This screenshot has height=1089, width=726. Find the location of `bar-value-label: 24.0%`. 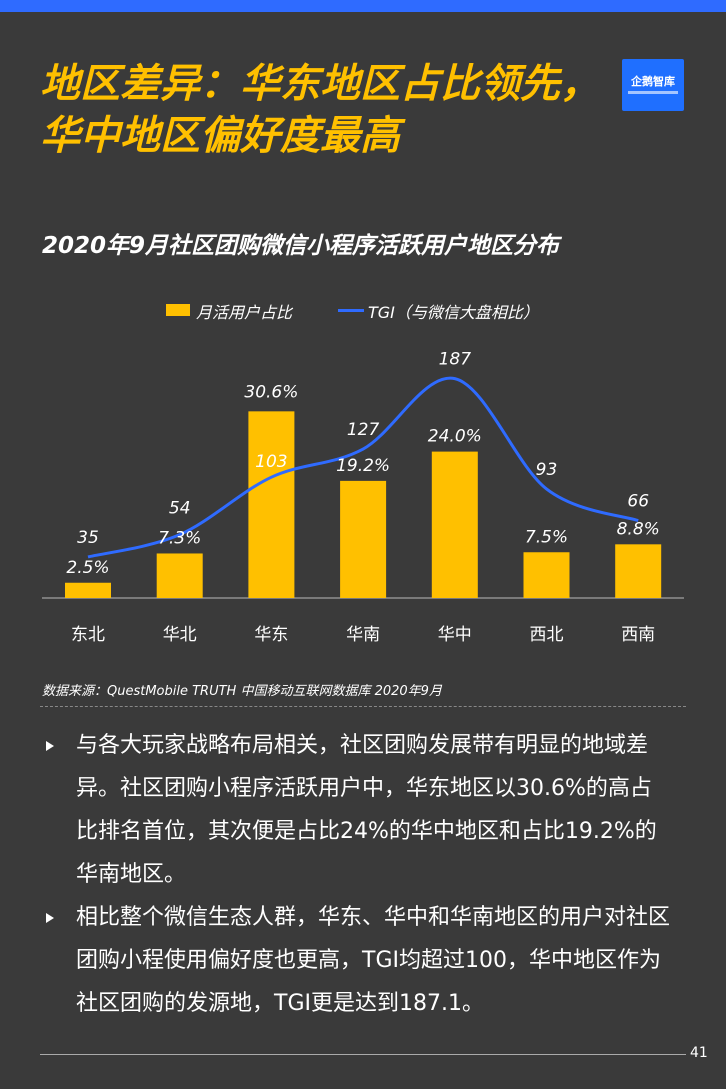

bar-value-label: 24.0% is located at coordinates (455, 437).